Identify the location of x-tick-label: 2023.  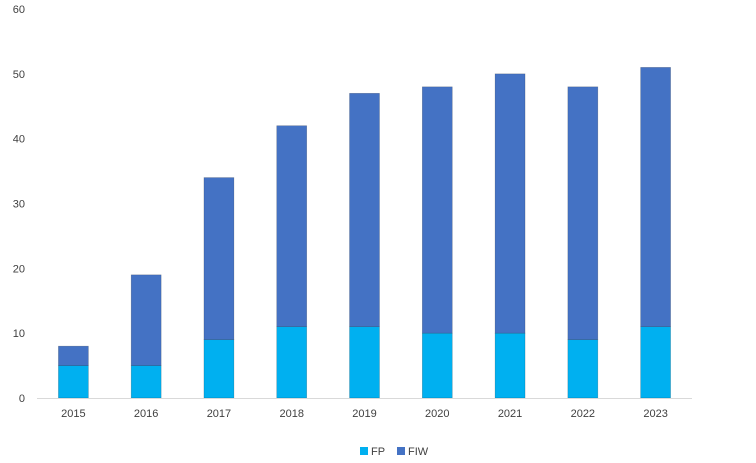
(655, 414).